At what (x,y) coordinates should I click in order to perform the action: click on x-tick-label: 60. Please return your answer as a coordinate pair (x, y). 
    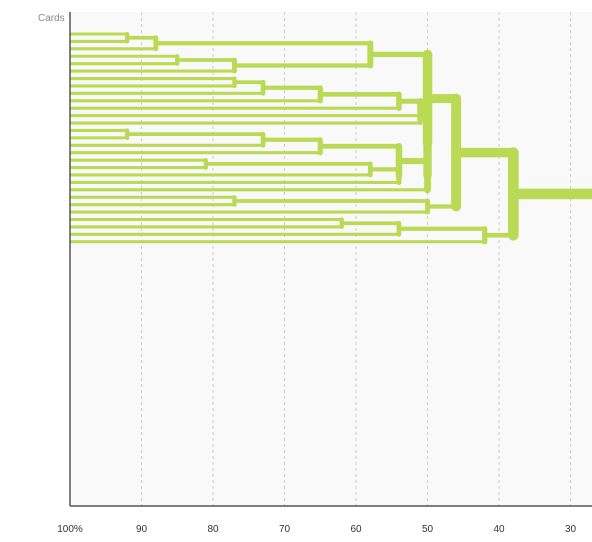
    Looking at the image, I should click on (356, 529).